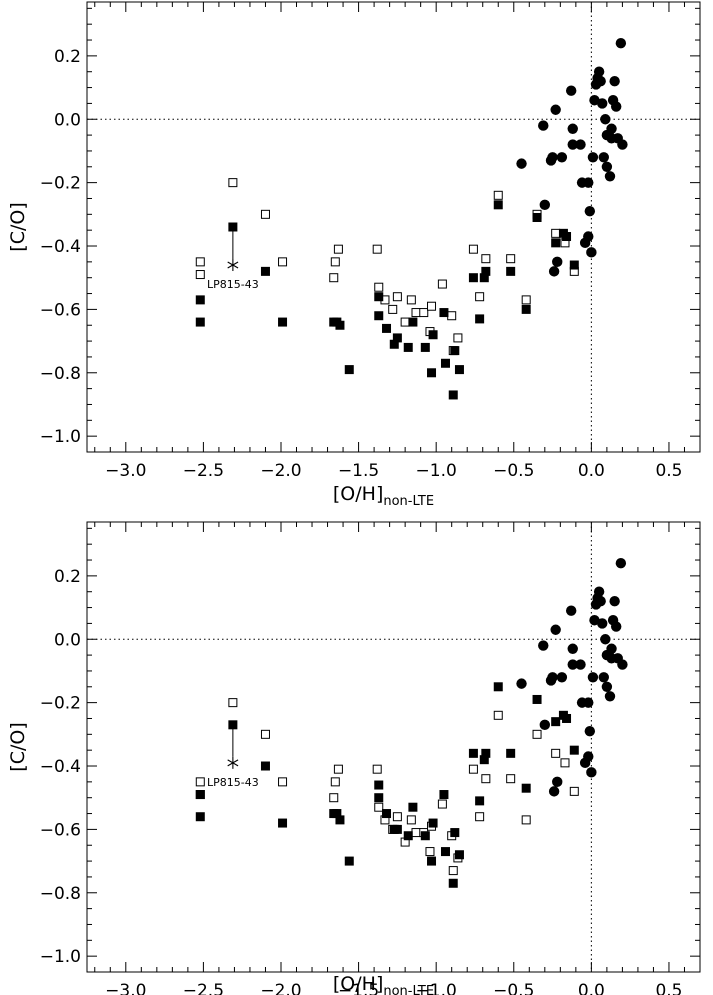 The image size is (713, 995). What do you see at coordinates (436, 988) in the screenshot?
I see `x-tick-label: −1.0` at bounding box center [436, 988].